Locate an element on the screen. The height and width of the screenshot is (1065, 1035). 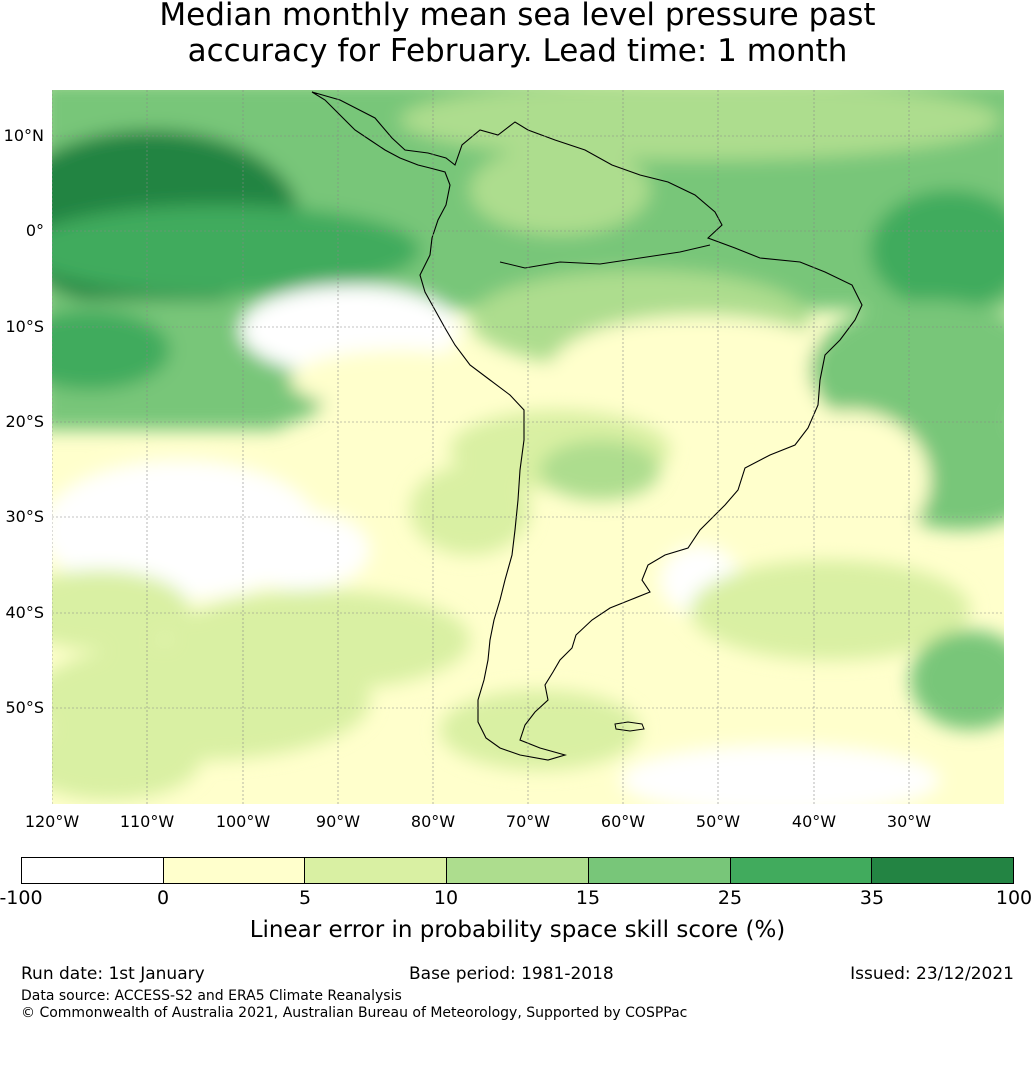
colorbar-tick: 15 is located at coordinates (588, 898).